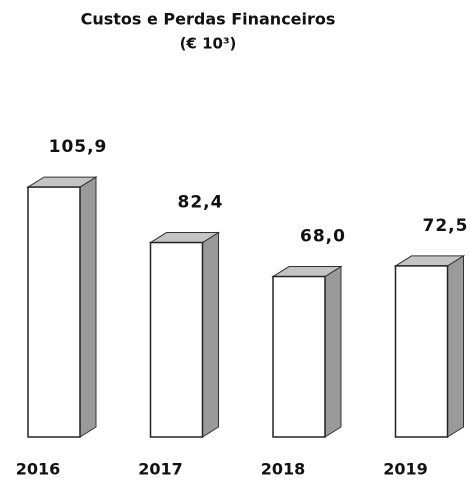 The image size is (470, 486). What do you see at coordinates (208, 19) in the screenshot?
I see `chart-title: Custos e Perdas Financeiros` at bounding box center [208, 19].